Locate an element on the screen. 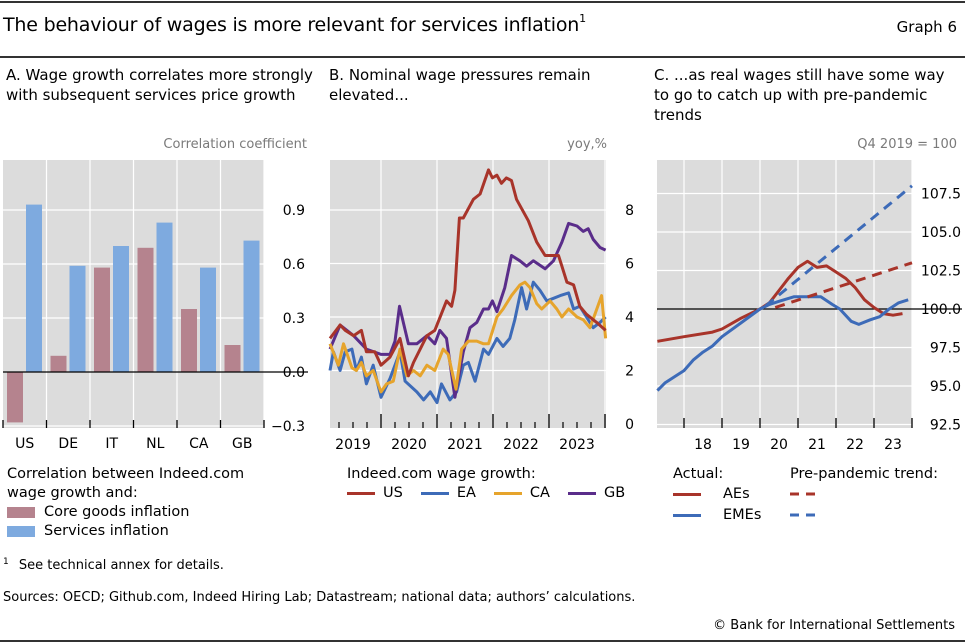 The image size is (965, 643). ca-line-swatch is located at coordinates (507, 493).